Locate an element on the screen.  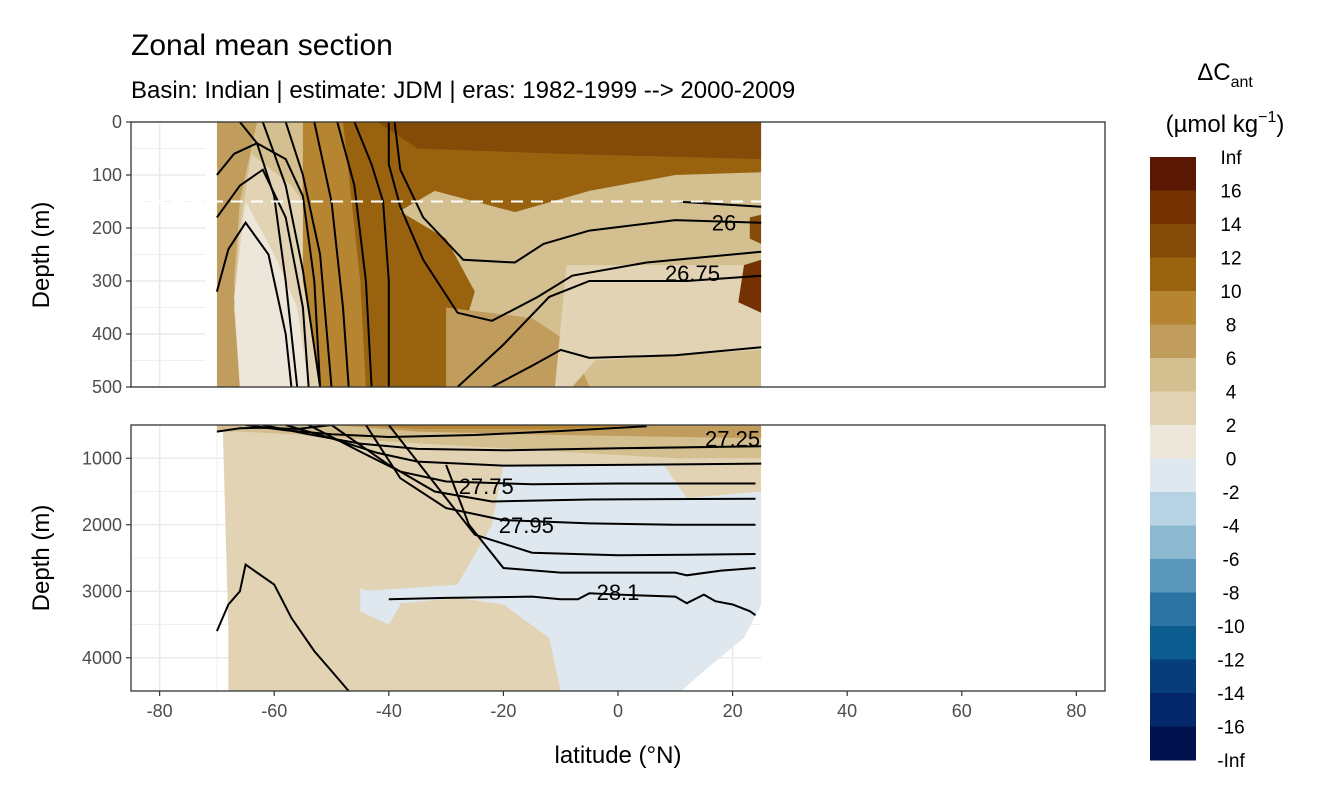
y-tick-label: 100 is located at coordinates (107, 175).